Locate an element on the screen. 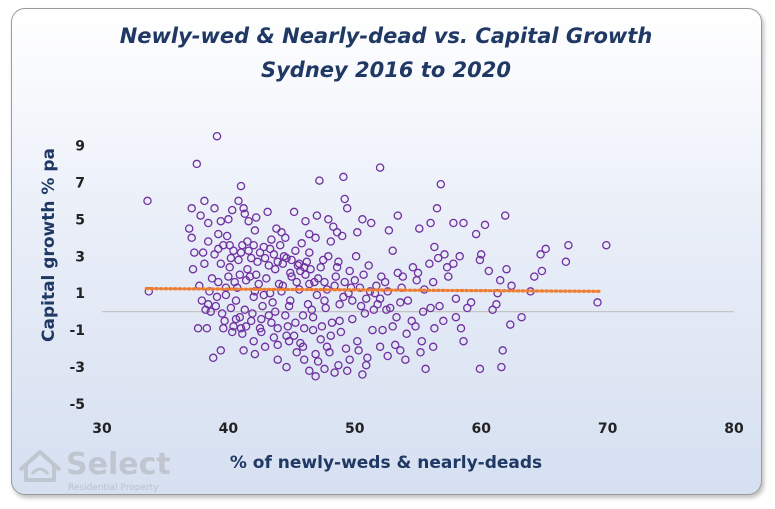 This screenshot has width=775, height=509. x-tick-label: 30 is located at coordinates (102, 429).